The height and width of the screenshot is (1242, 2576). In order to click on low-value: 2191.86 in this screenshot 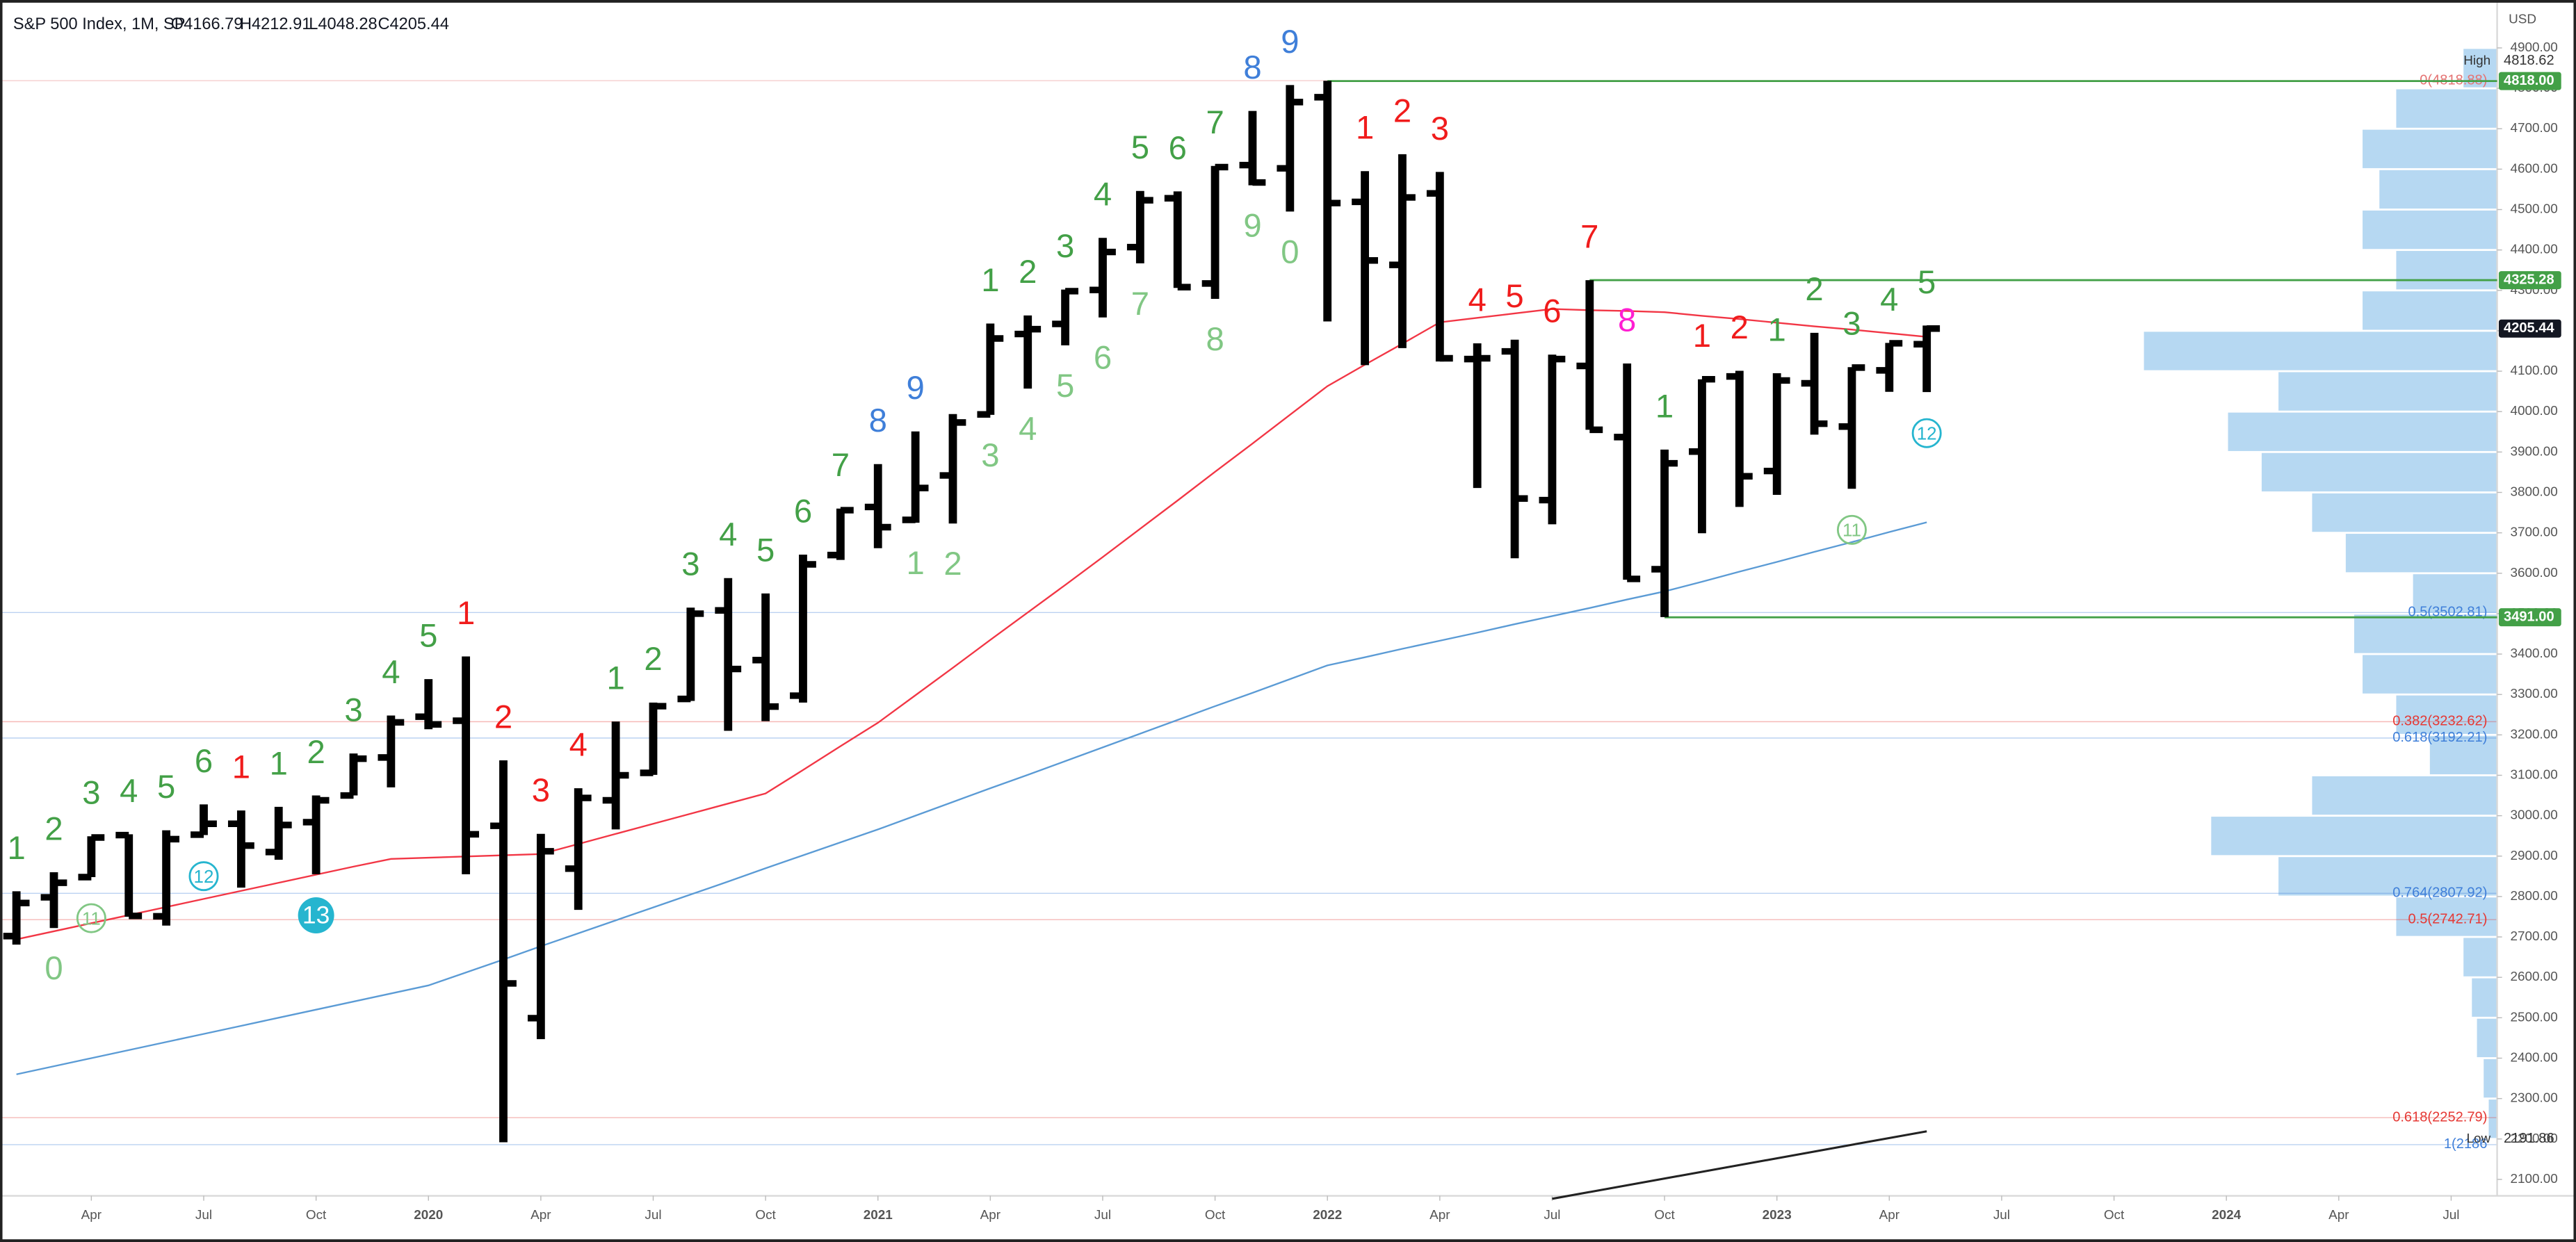, I will do `click(2529, 1138)`.